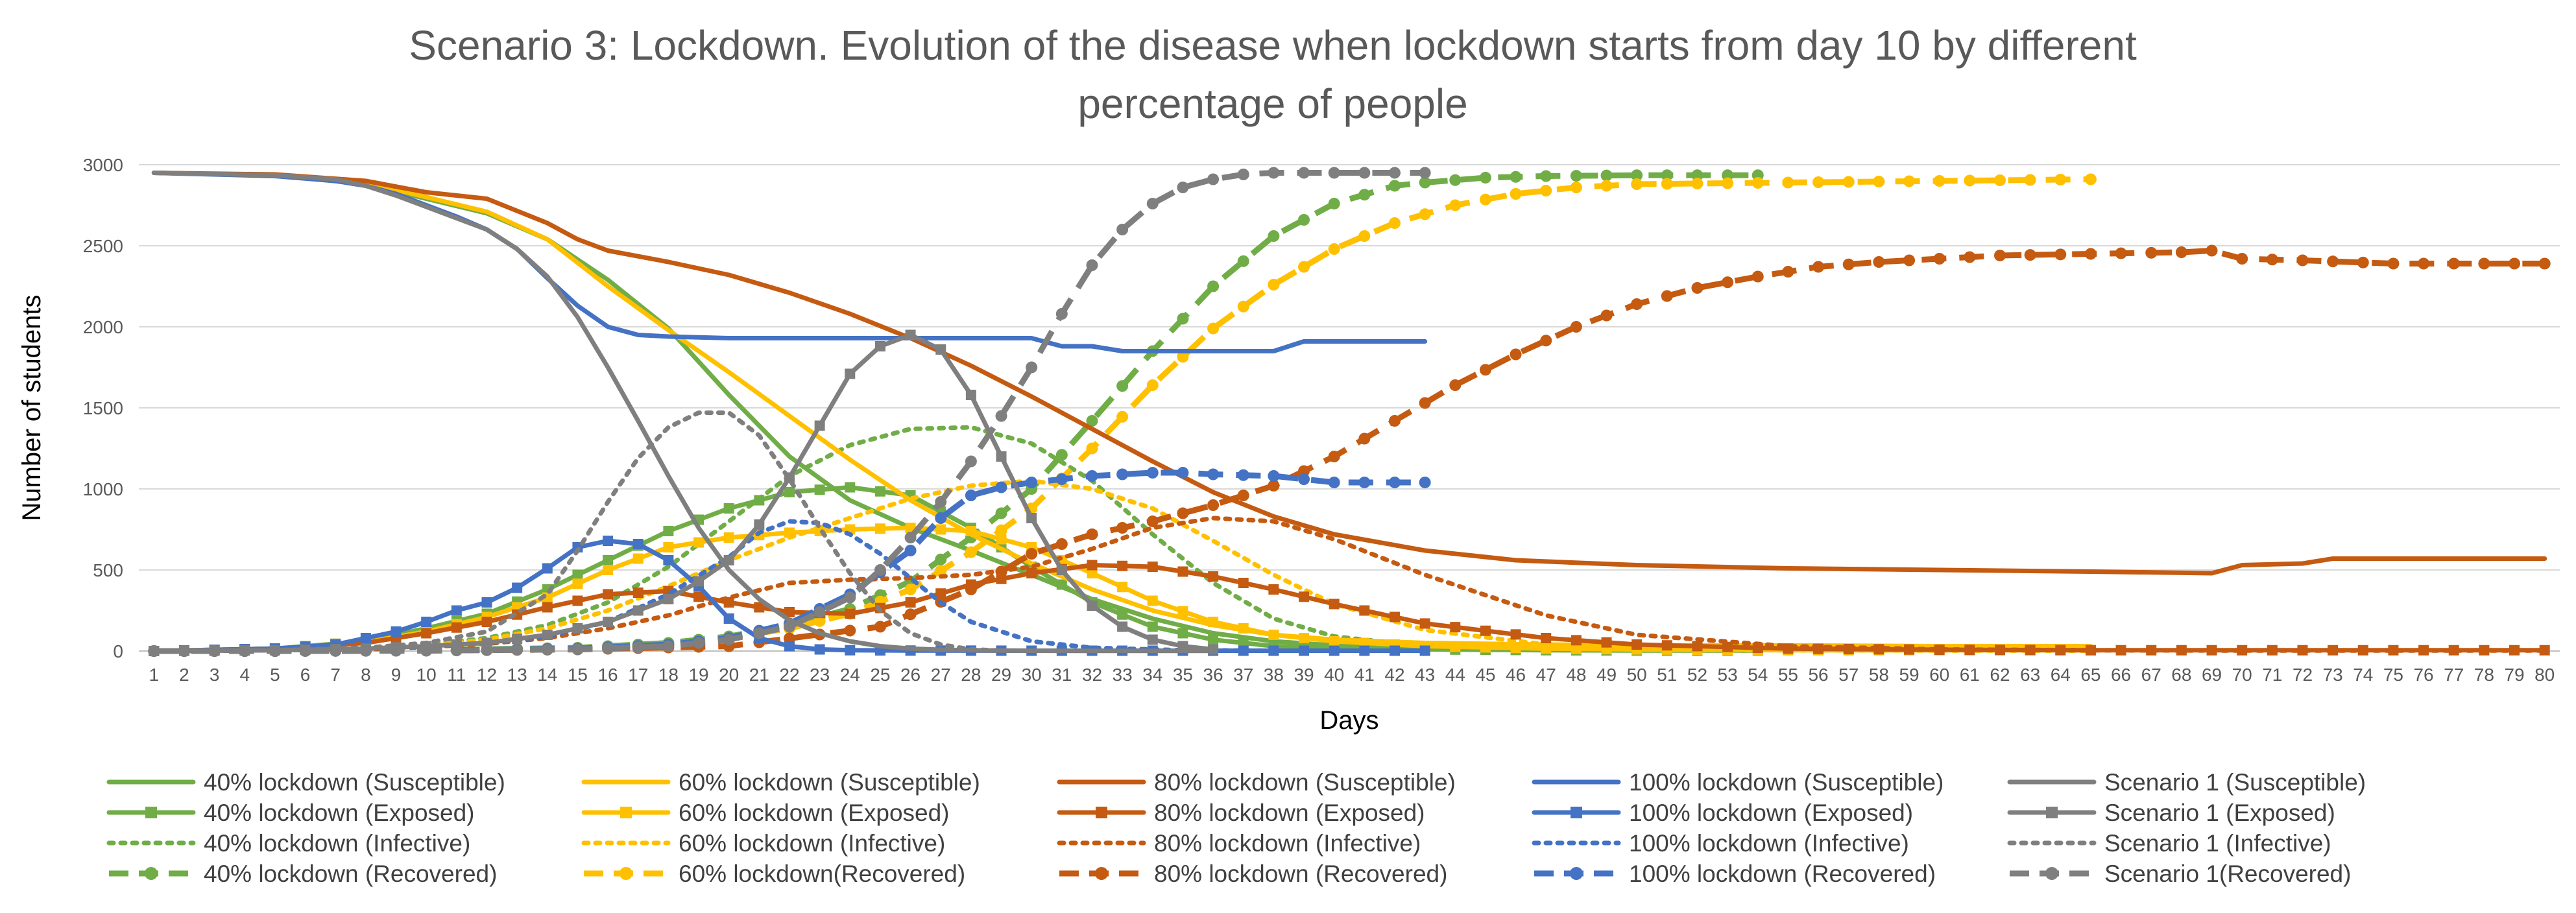  I want to click on legend-item: 100% lockdown (Exposed), so click(1722, 813).